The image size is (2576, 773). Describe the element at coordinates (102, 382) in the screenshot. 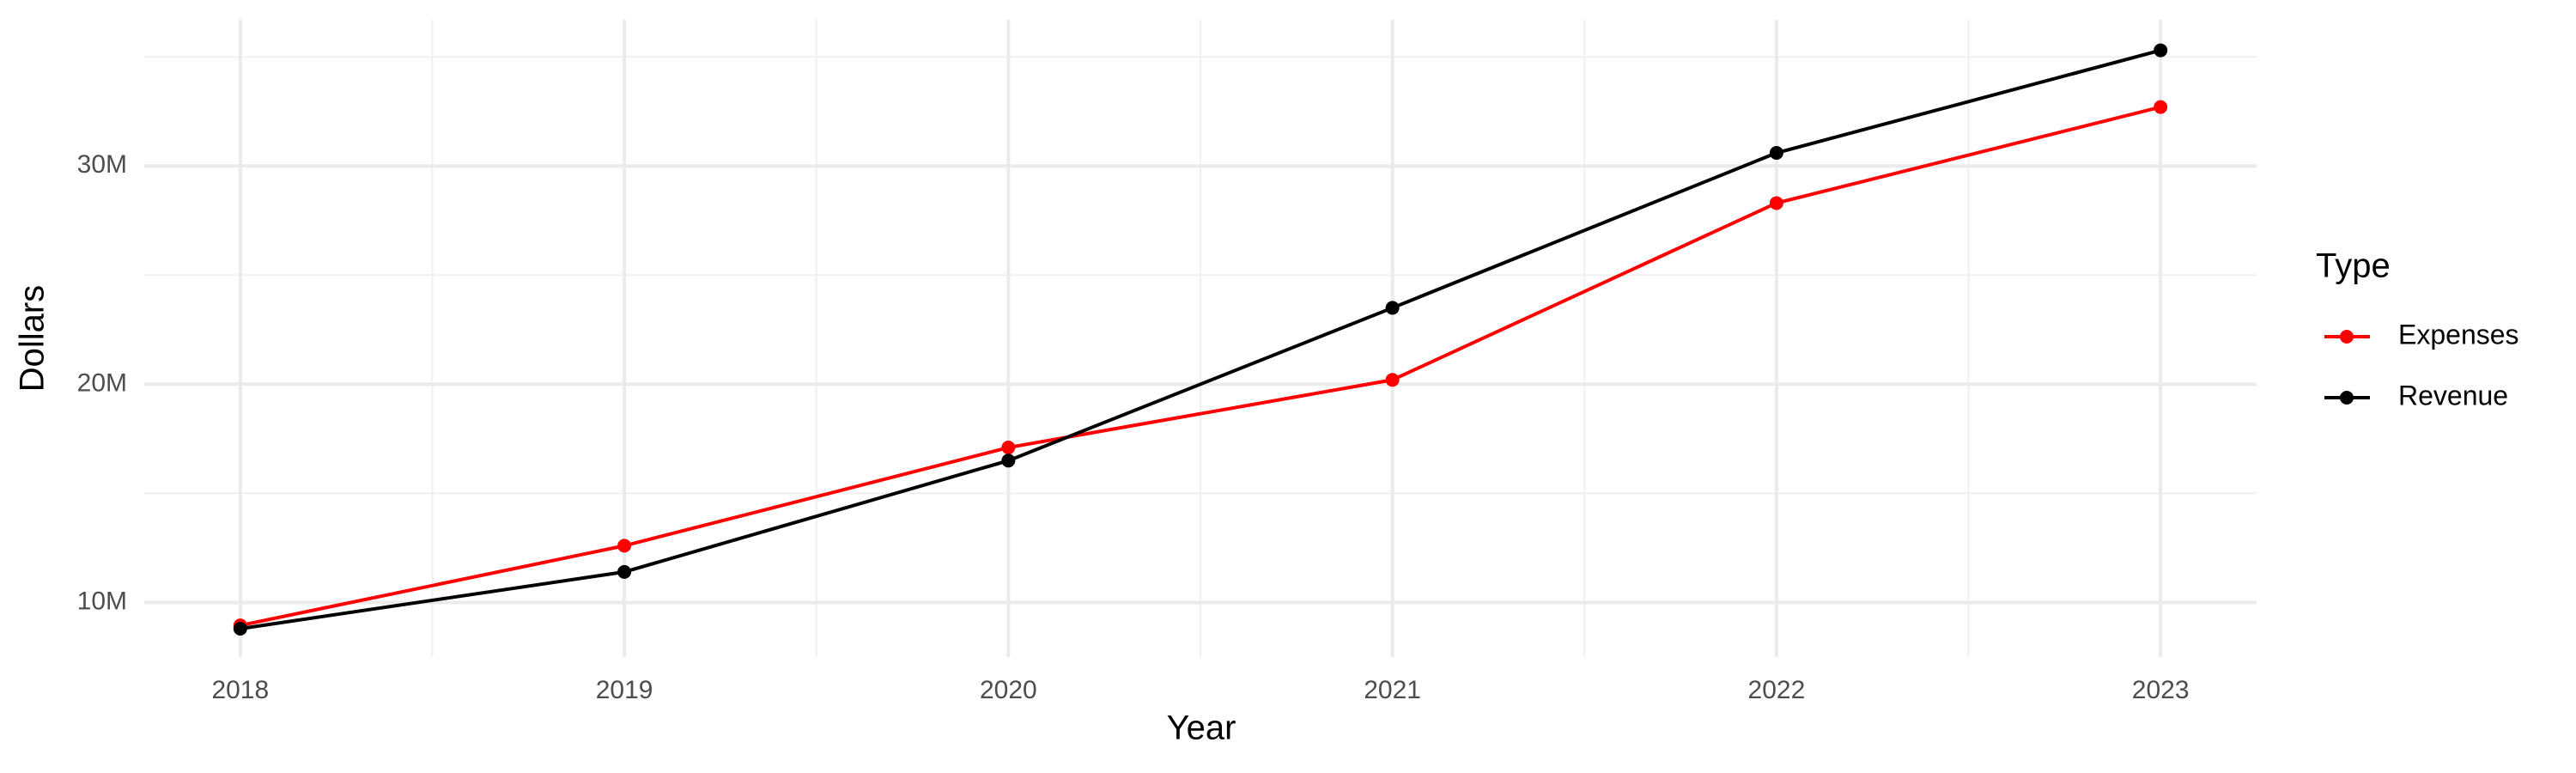

I see `y-tick-label: 20M` at that location.